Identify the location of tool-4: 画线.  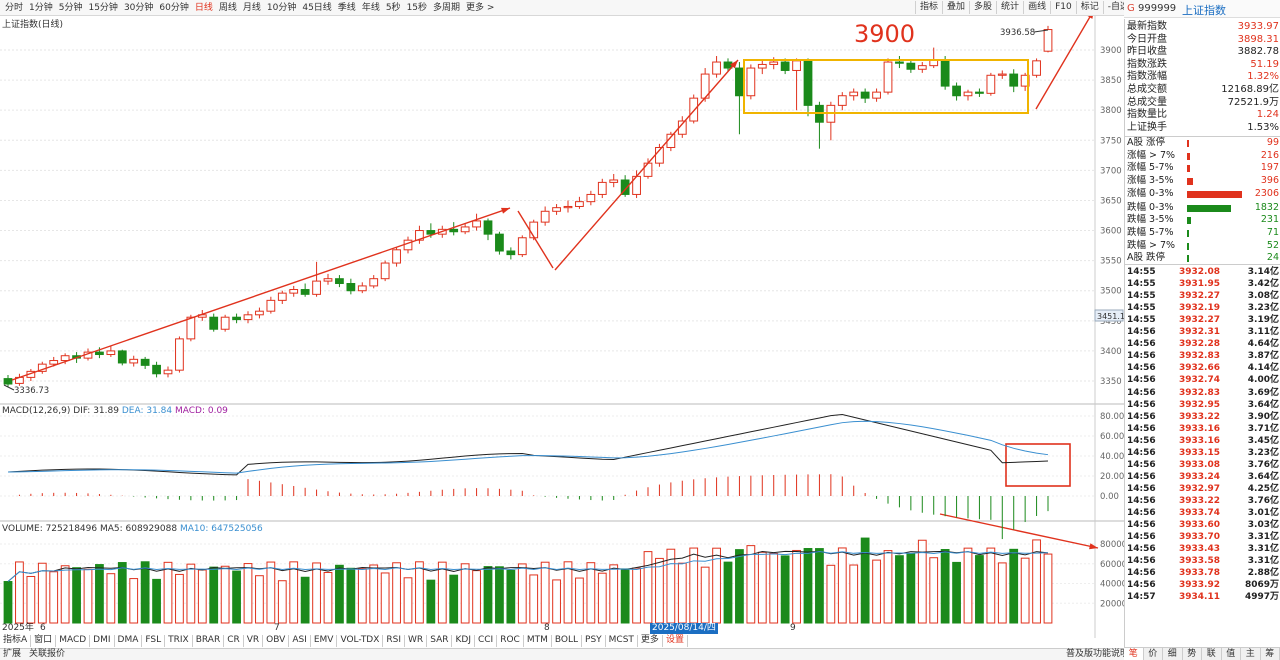
(1036, 7).